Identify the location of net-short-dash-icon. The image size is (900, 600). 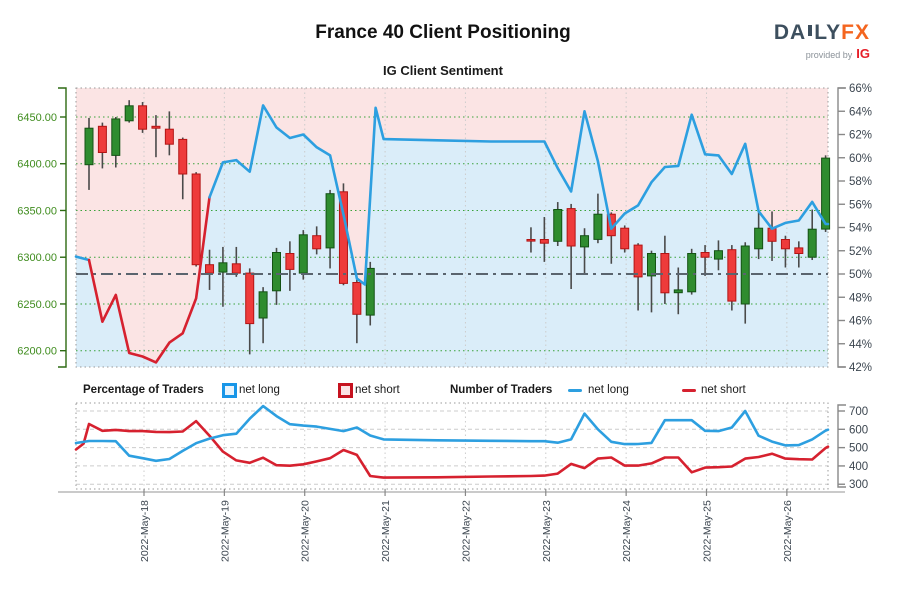
(689, 390).